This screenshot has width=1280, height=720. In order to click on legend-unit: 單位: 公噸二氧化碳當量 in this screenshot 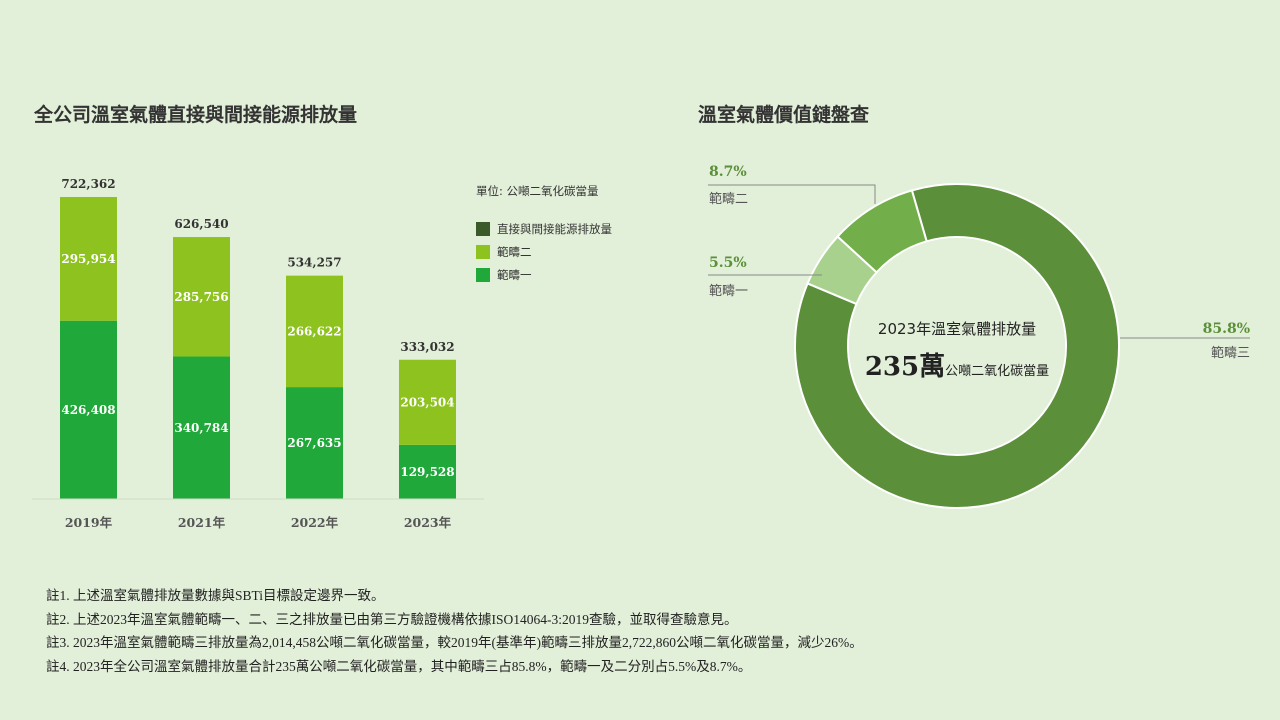, I will do `click(537, 191)`.